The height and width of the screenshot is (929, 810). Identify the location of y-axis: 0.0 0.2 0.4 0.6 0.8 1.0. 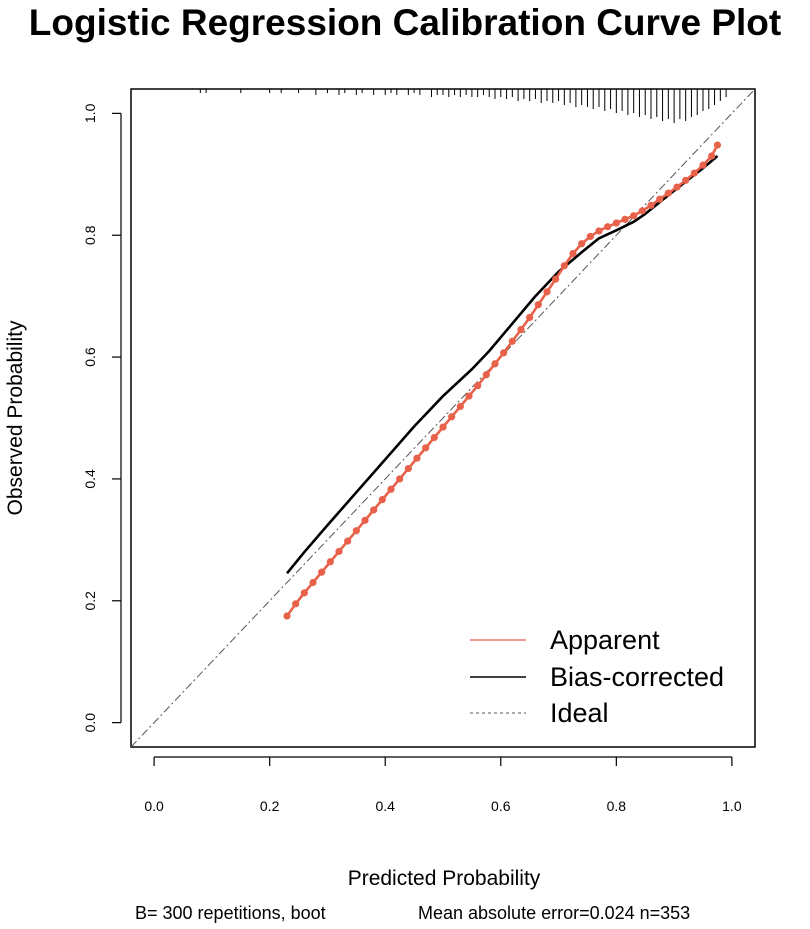
(102, 418).